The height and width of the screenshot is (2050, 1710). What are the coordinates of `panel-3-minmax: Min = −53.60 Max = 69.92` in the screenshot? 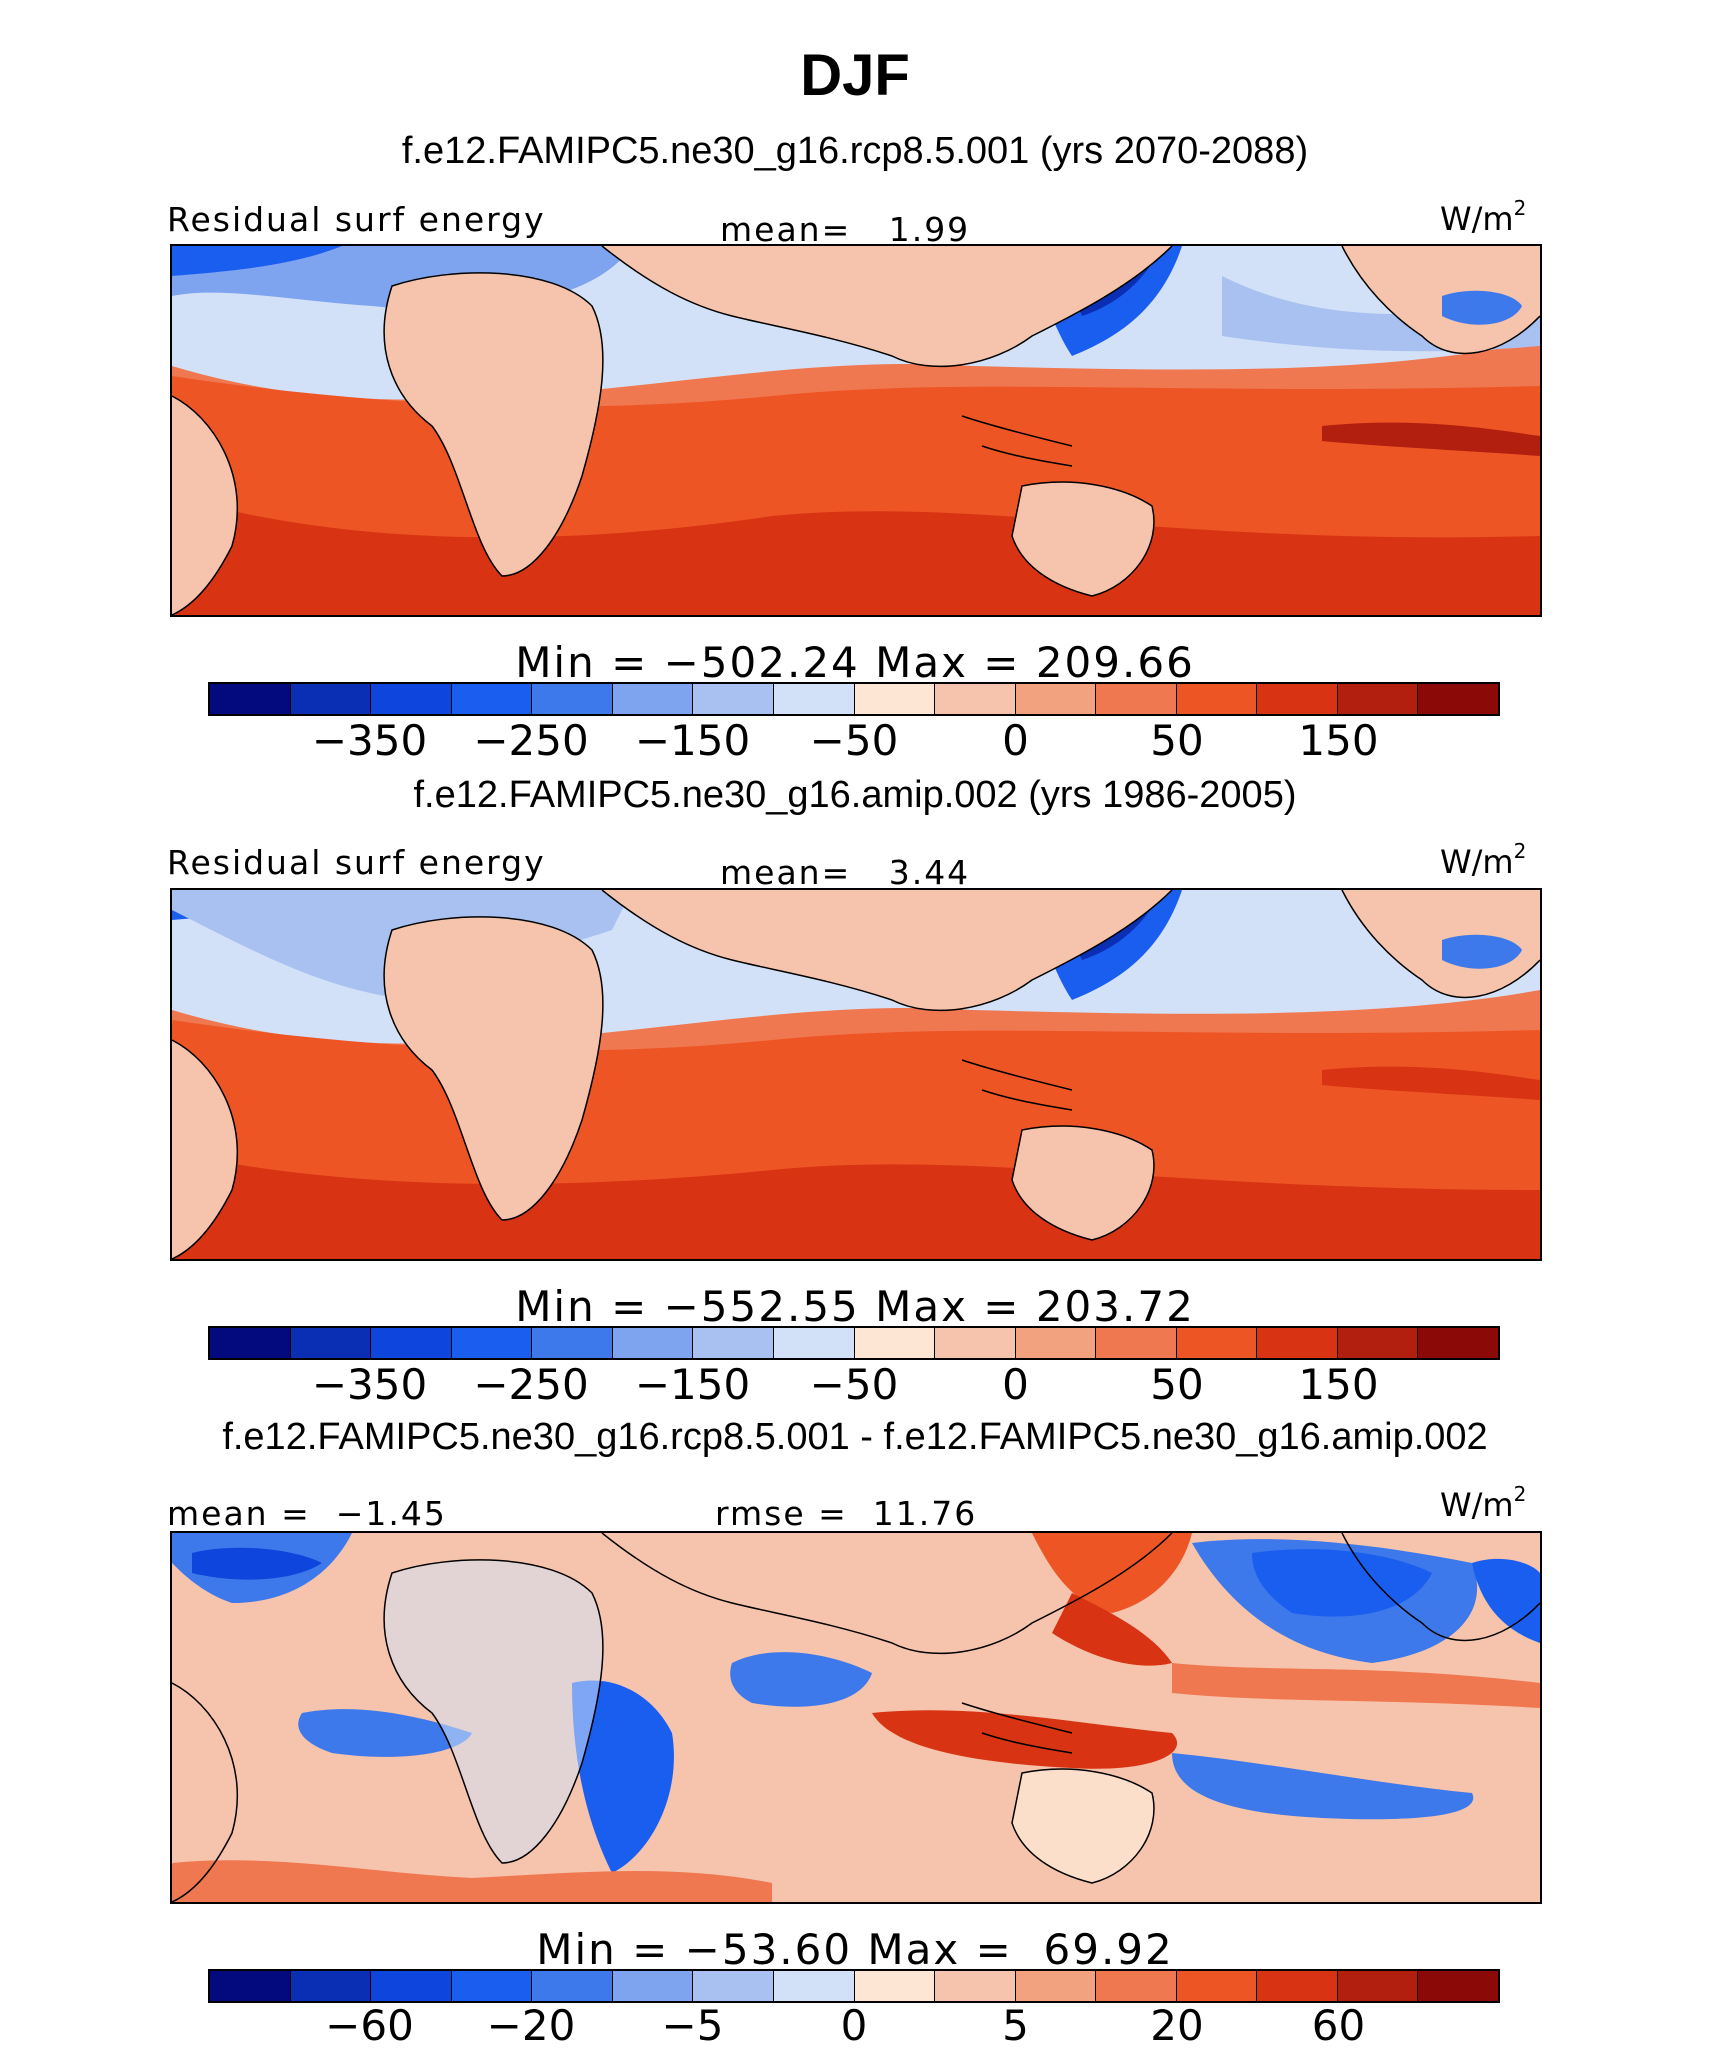 It's located at (855, 1949).